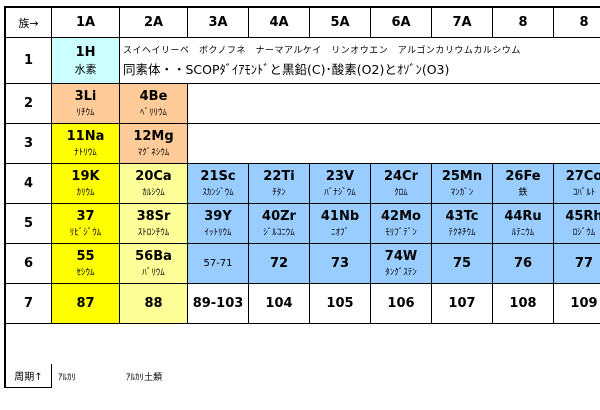  What do you see at coordinates (582, 216) in the screenshot?
I see `element-symbol: 45Rh` at bounding box center [582, 216].